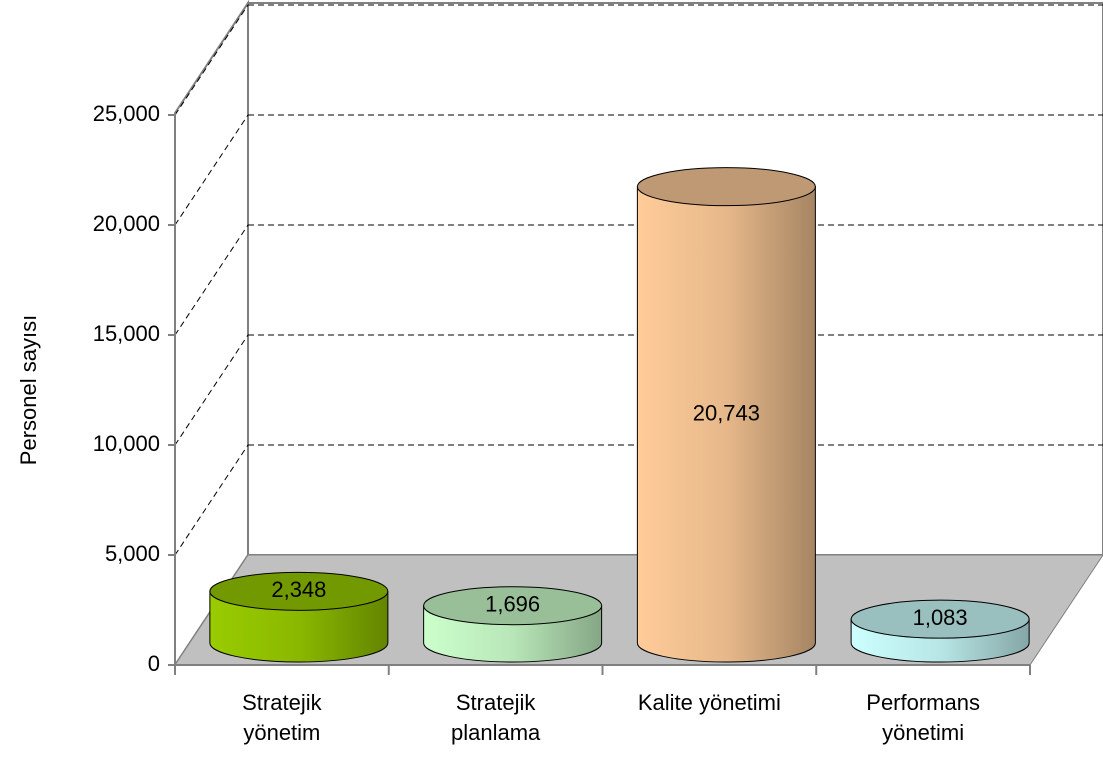 This screenshot has height=764, width=1103. I want to click on value-label: 1,696, so click(512, 604).